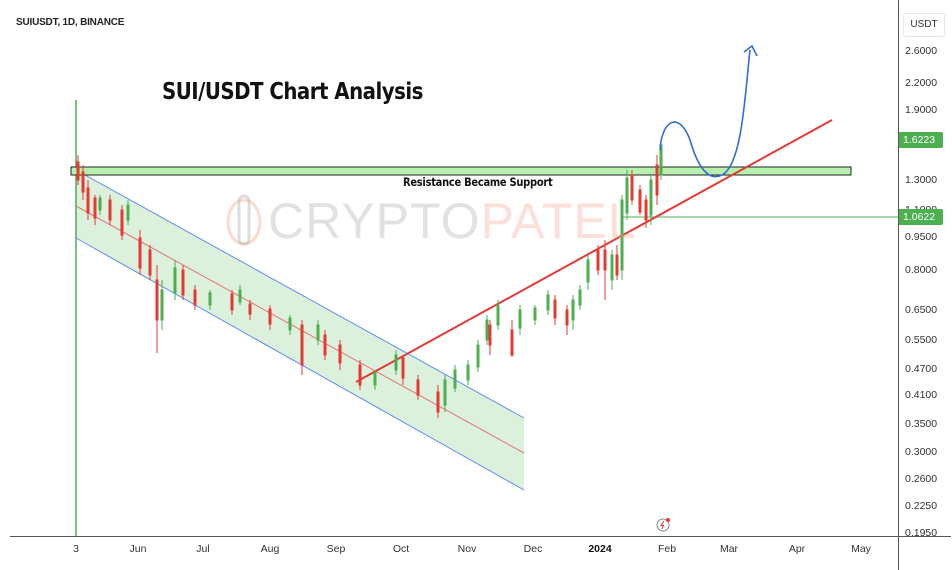 The height and width of the screenshot is (570, 952). I want to click on x-axis-label: May, so click(861, 549).